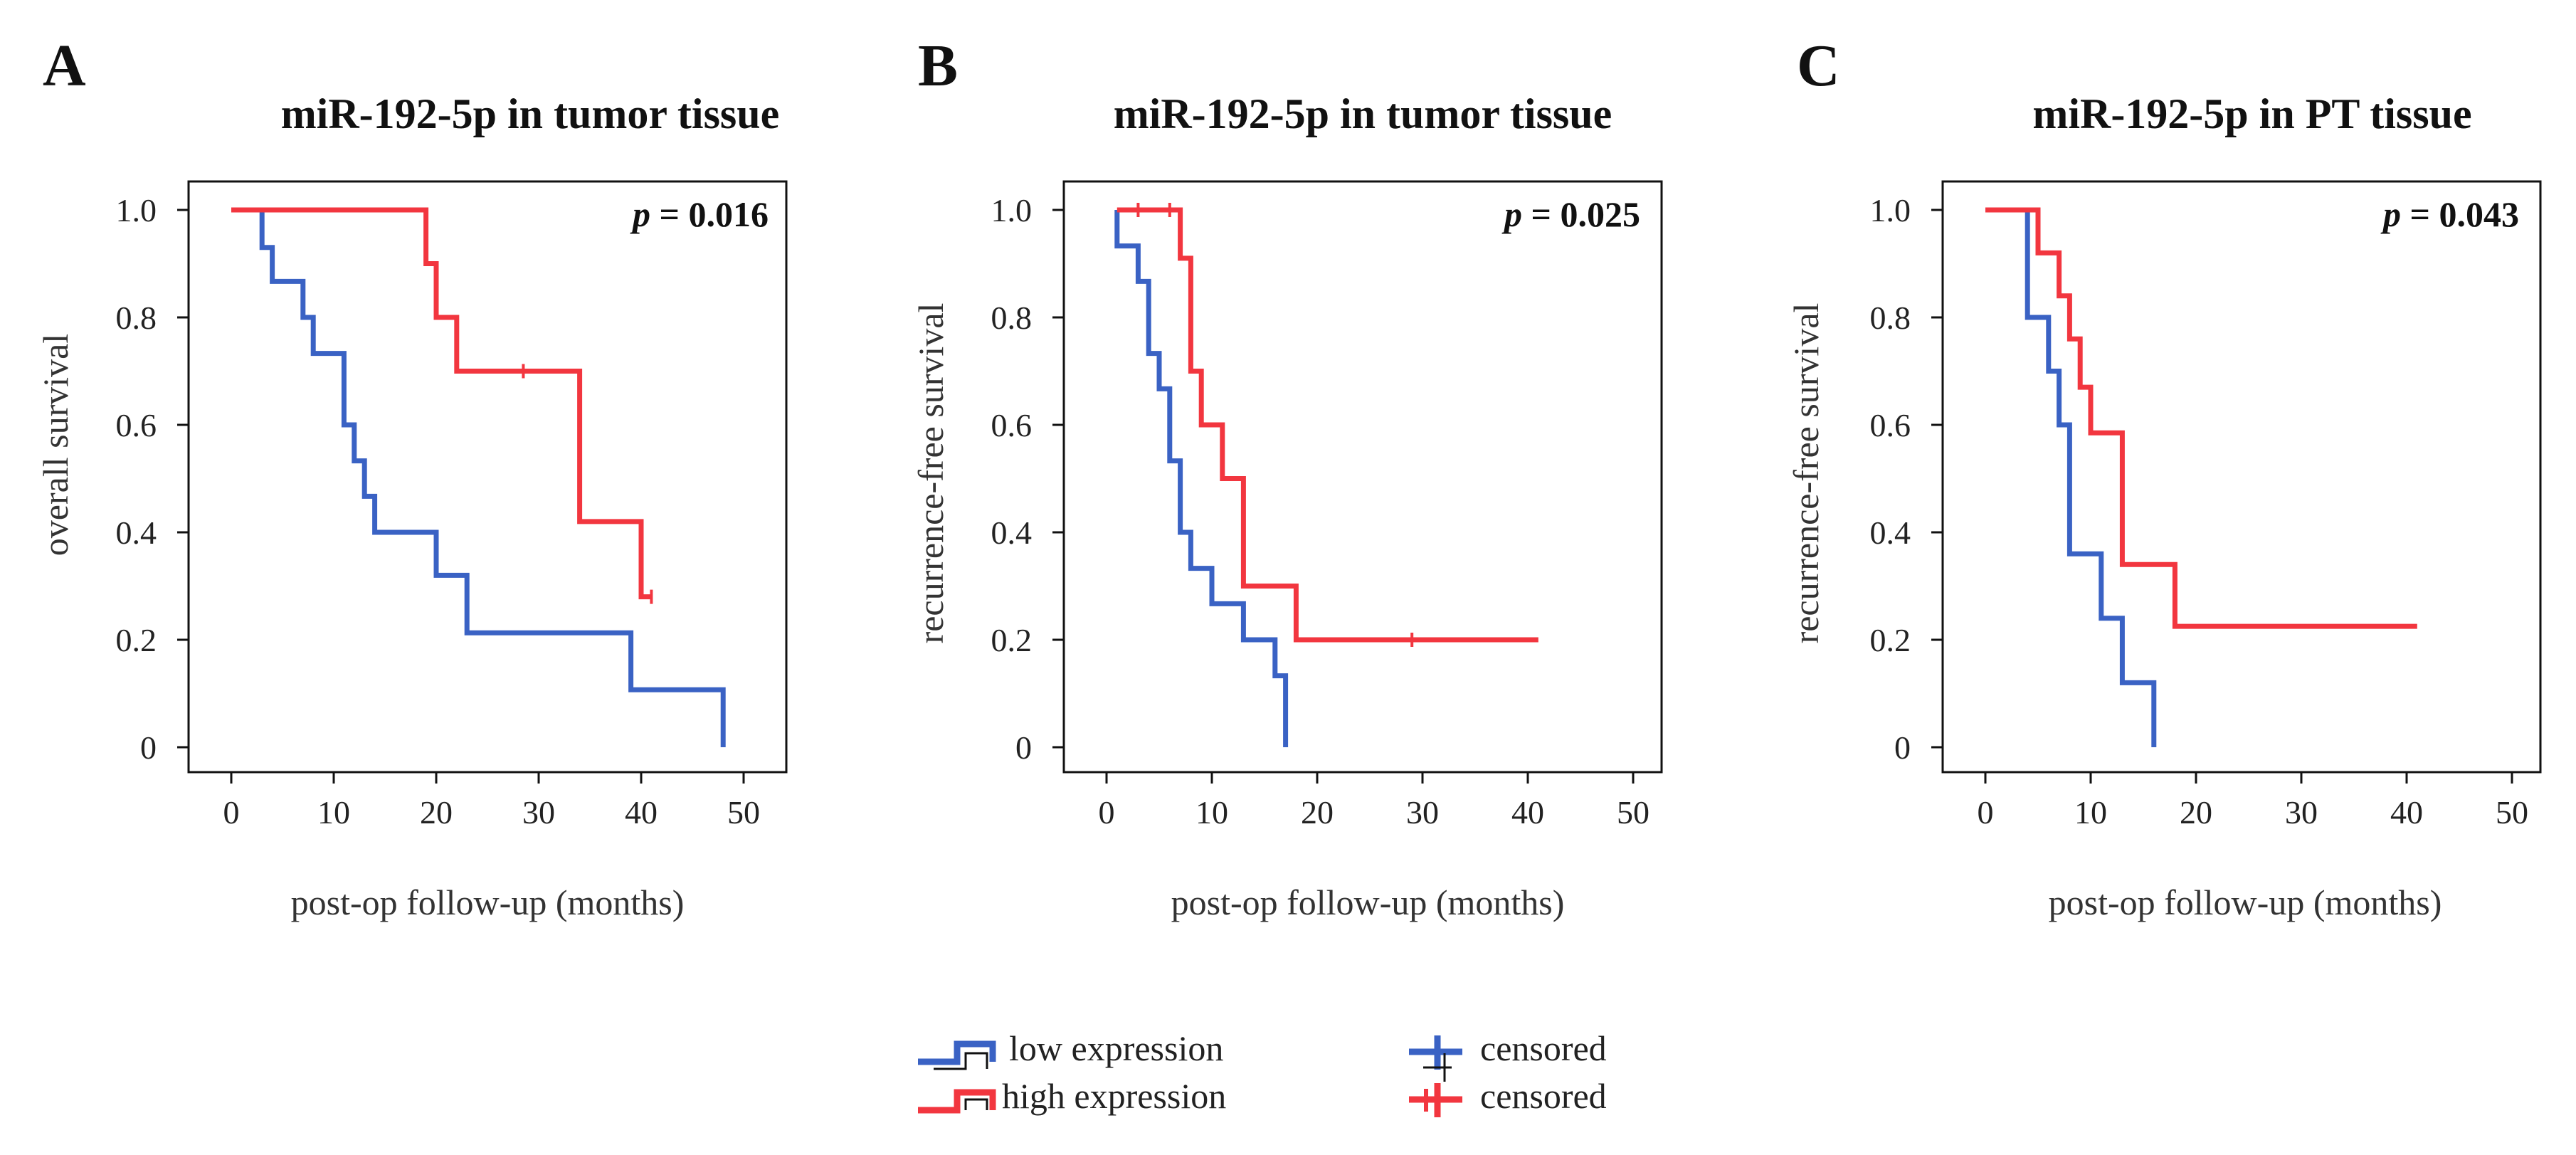  I want to click on panel-letter: B, so click(938, 66).